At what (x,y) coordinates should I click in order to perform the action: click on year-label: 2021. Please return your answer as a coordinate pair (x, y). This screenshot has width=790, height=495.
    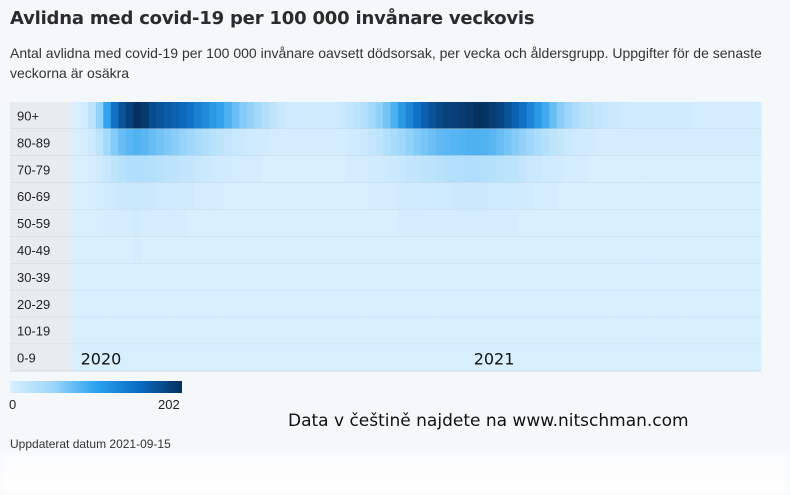
    Looking at the image, I should click on (494, 359).